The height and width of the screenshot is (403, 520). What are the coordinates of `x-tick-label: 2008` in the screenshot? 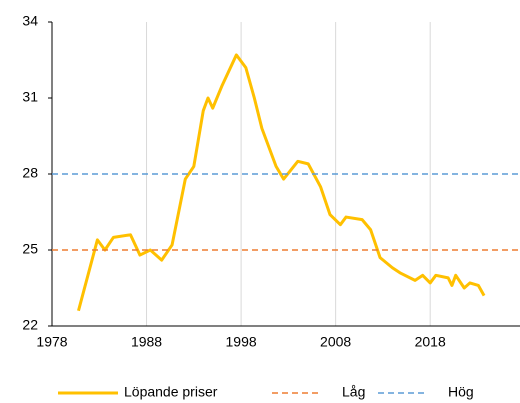 It's located at (335, 342).